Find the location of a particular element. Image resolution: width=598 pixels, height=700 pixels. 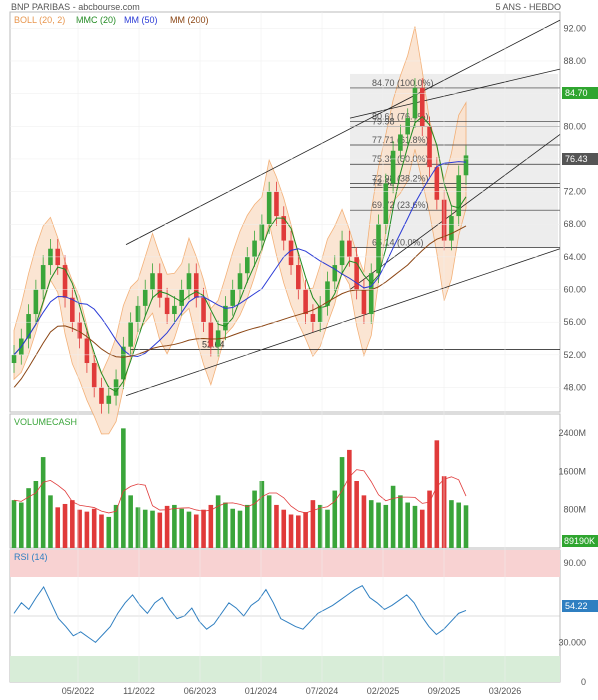

x-tick-label: 09/2025 is located at coordinates (444, 691).